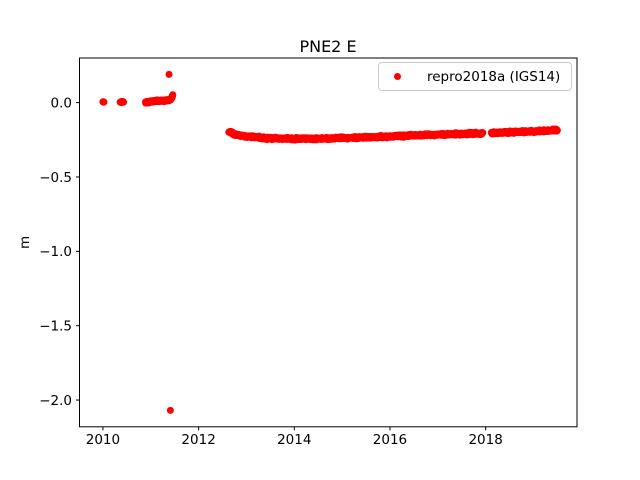 This screenshot has height=480, width=640. What do you see at coordinates (25, 242) in the screenshot?
I see `y-axis-label: m` at bounding box center [25, 242].